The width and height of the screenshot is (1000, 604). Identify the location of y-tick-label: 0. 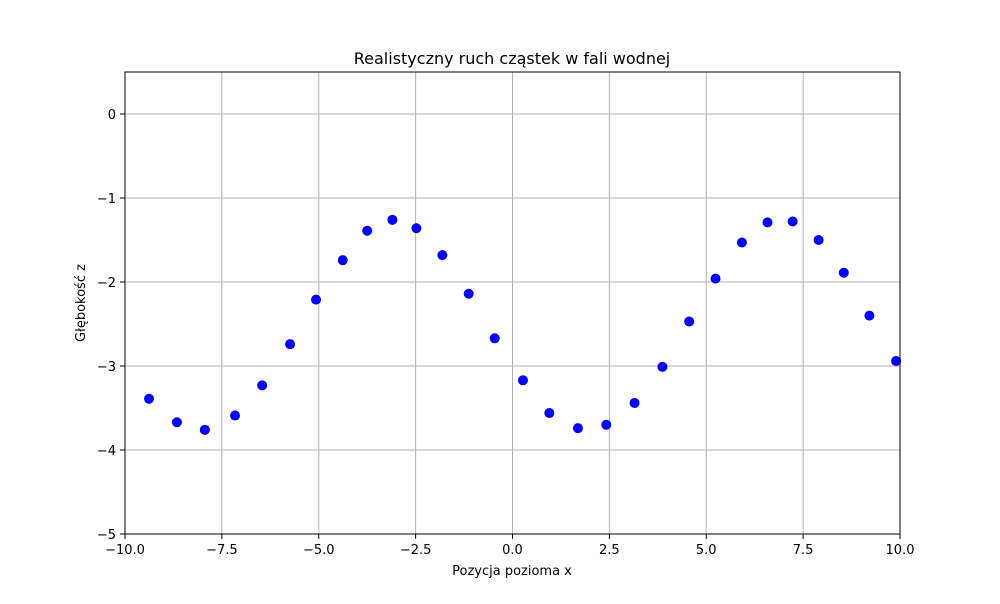
(112, 115).